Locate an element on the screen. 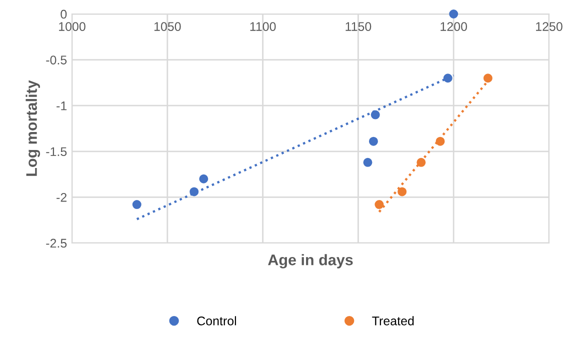  x-tick-label: 1200 is located at coordinates (454, 26).